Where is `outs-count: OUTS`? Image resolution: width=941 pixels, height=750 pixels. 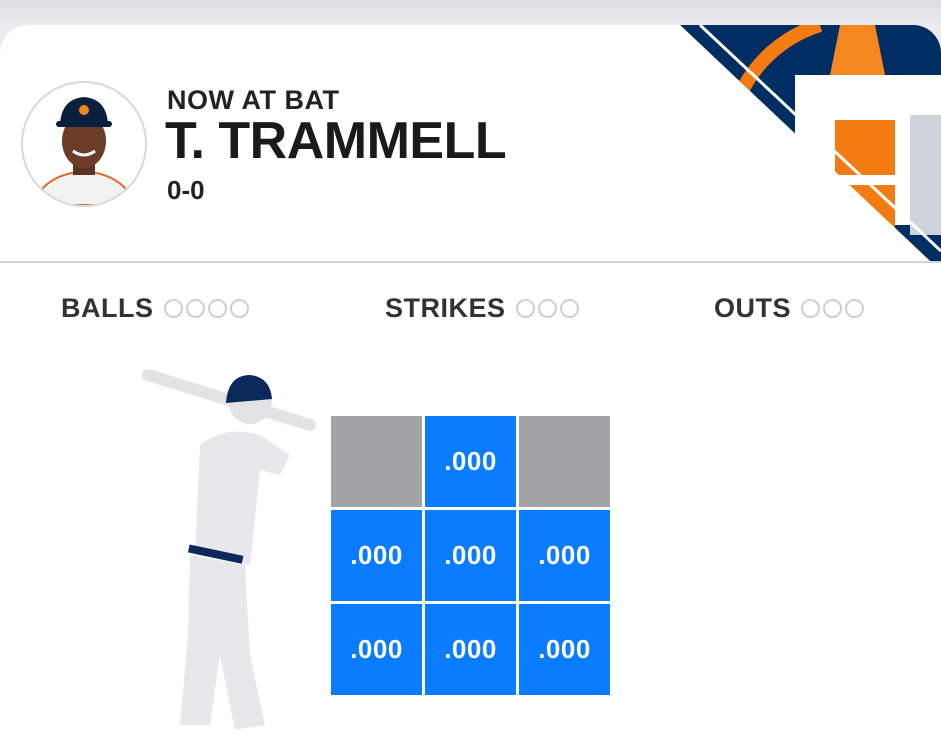 outs-count: OUTS is located at coordinates (789, 308).